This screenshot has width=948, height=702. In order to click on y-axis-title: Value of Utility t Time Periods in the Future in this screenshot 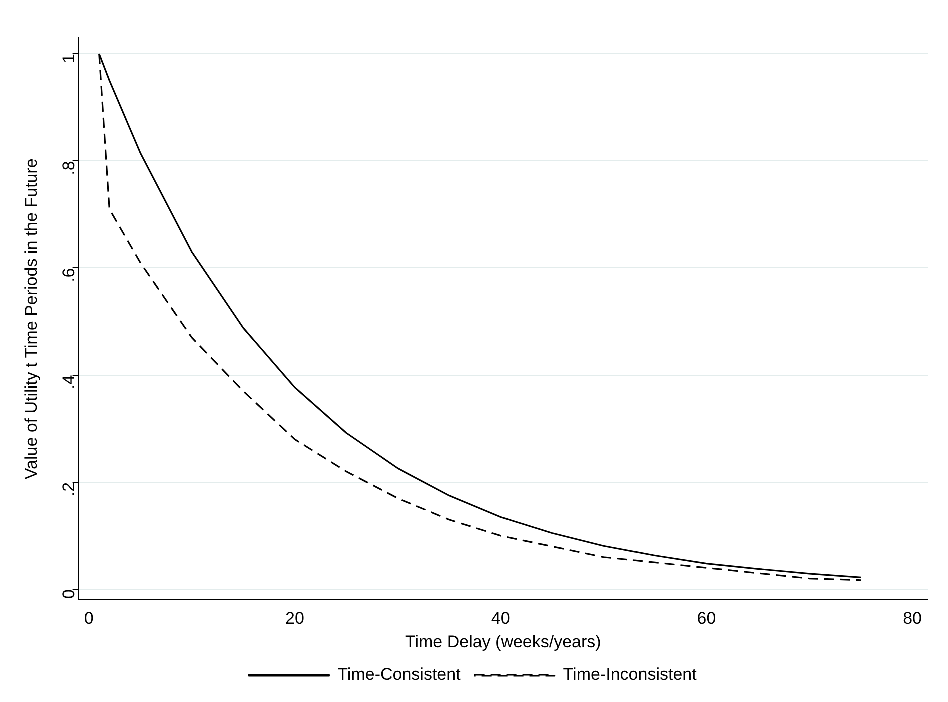, I will do `click(31, 319)`.